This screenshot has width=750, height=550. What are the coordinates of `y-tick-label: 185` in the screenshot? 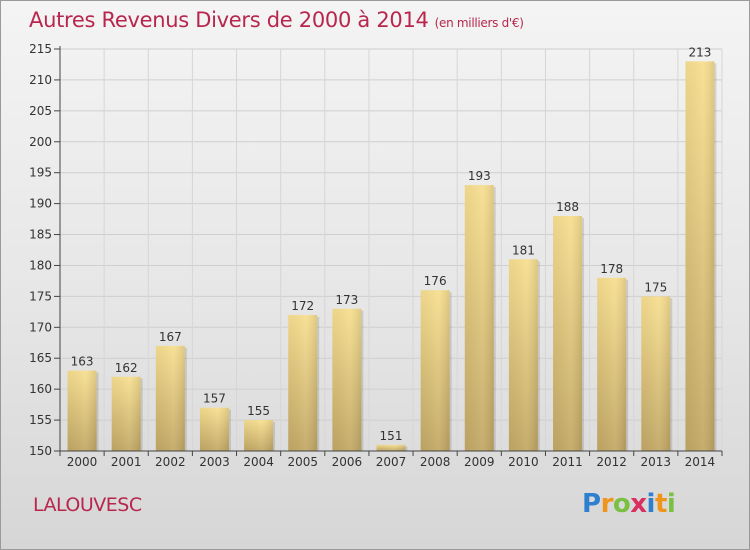 It's located at (40, 235).